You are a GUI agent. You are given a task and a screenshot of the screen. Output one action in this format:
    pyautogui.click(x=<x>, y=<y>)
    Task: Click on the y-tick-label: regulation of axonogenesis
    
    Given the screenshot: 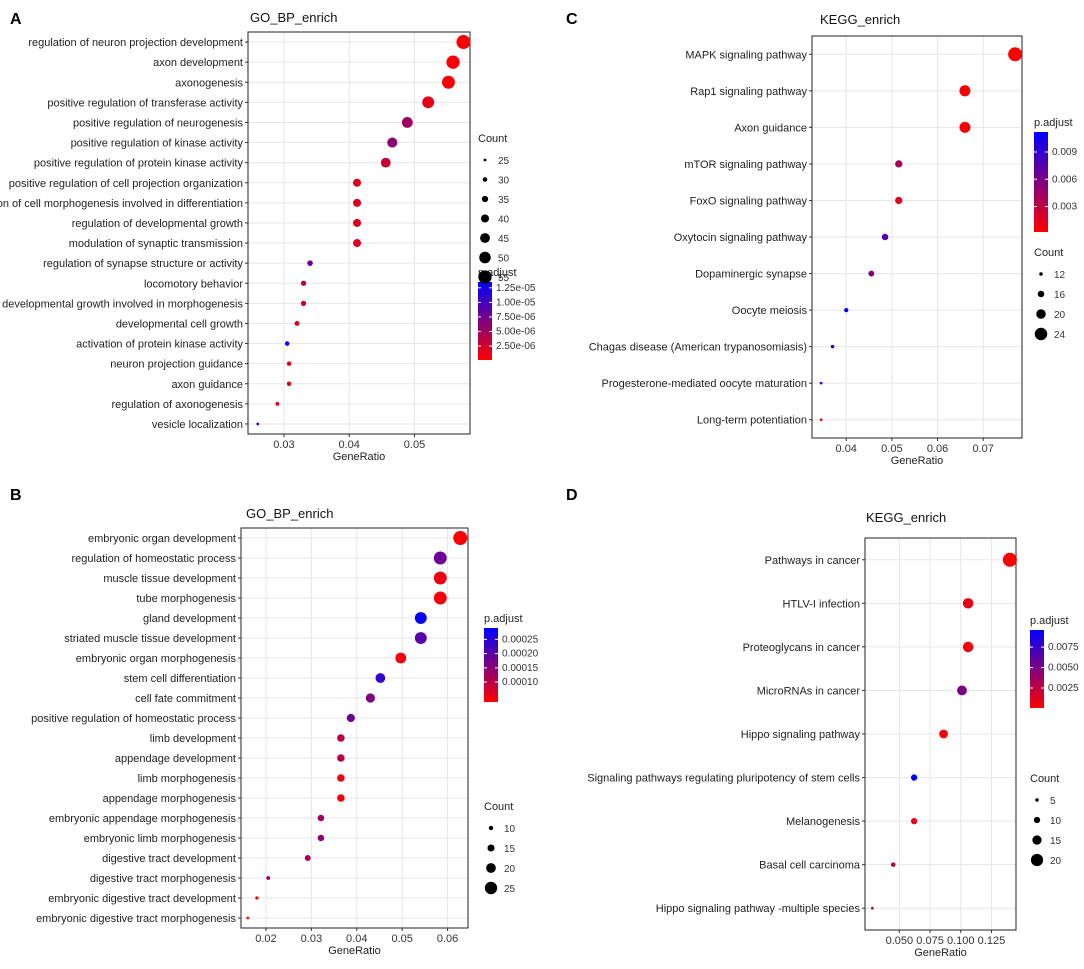 What is the action you would take?
    pyautogui.click(x=178, y=405)
    